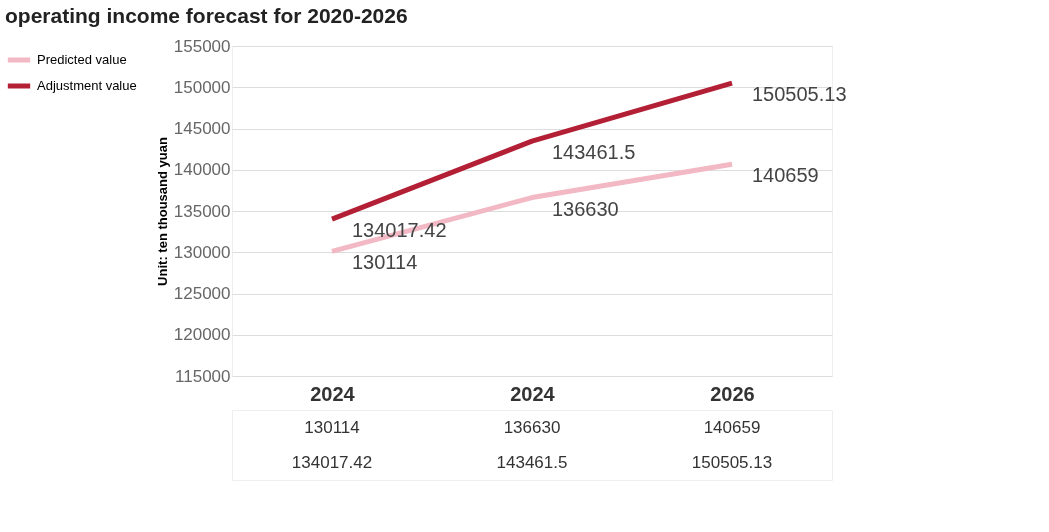 The height and width of the screenshot is (532, 1049). What do you see at coordinates (585, 208) in the screenshot?
I see `data-label: 136630` at bounding box center [585, 208].